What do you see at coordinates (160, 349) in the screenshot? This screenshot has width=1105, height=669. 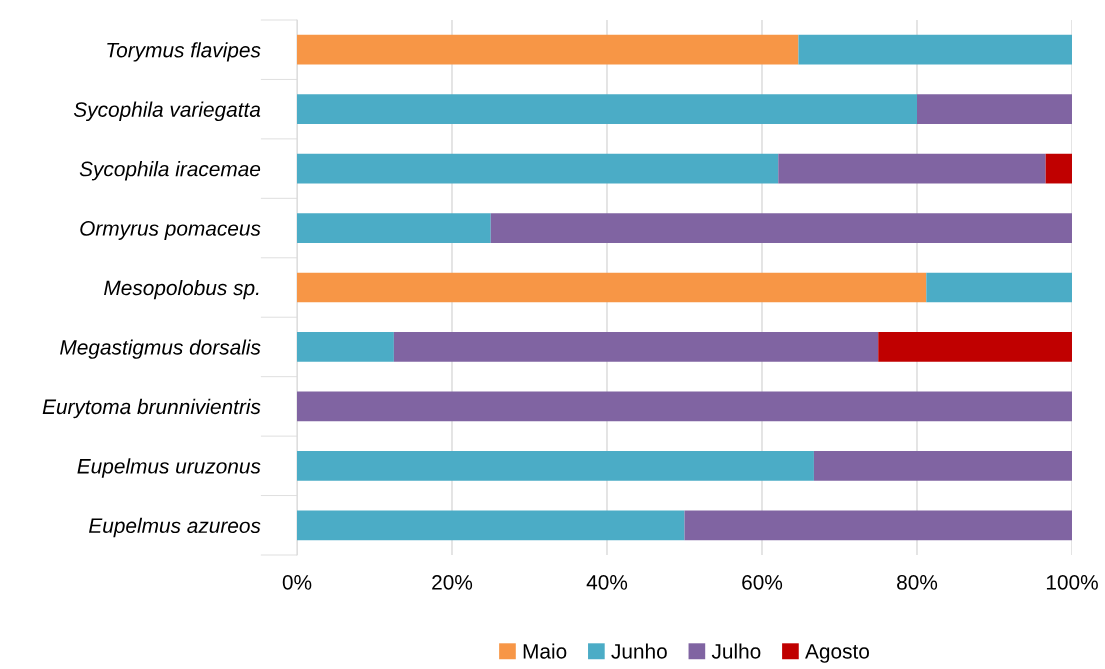 I see `y-tick-label: Megastigmus dorsalis` at bounding box center [160, 349].